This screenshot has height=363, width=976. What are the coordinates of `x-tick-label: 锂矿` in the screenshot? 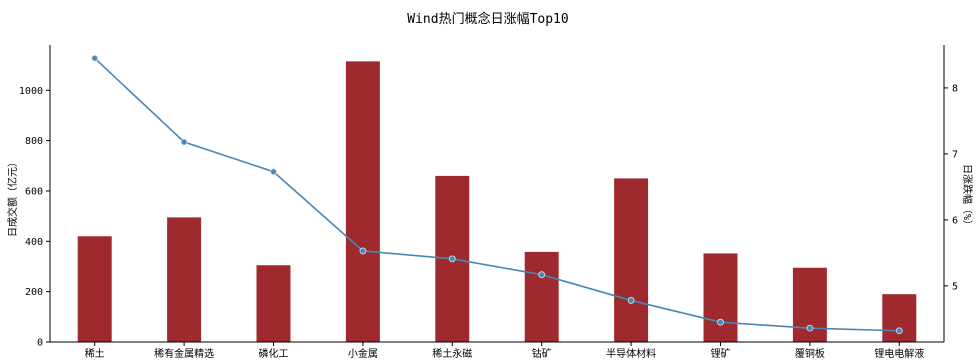 It's located at (721, 353).